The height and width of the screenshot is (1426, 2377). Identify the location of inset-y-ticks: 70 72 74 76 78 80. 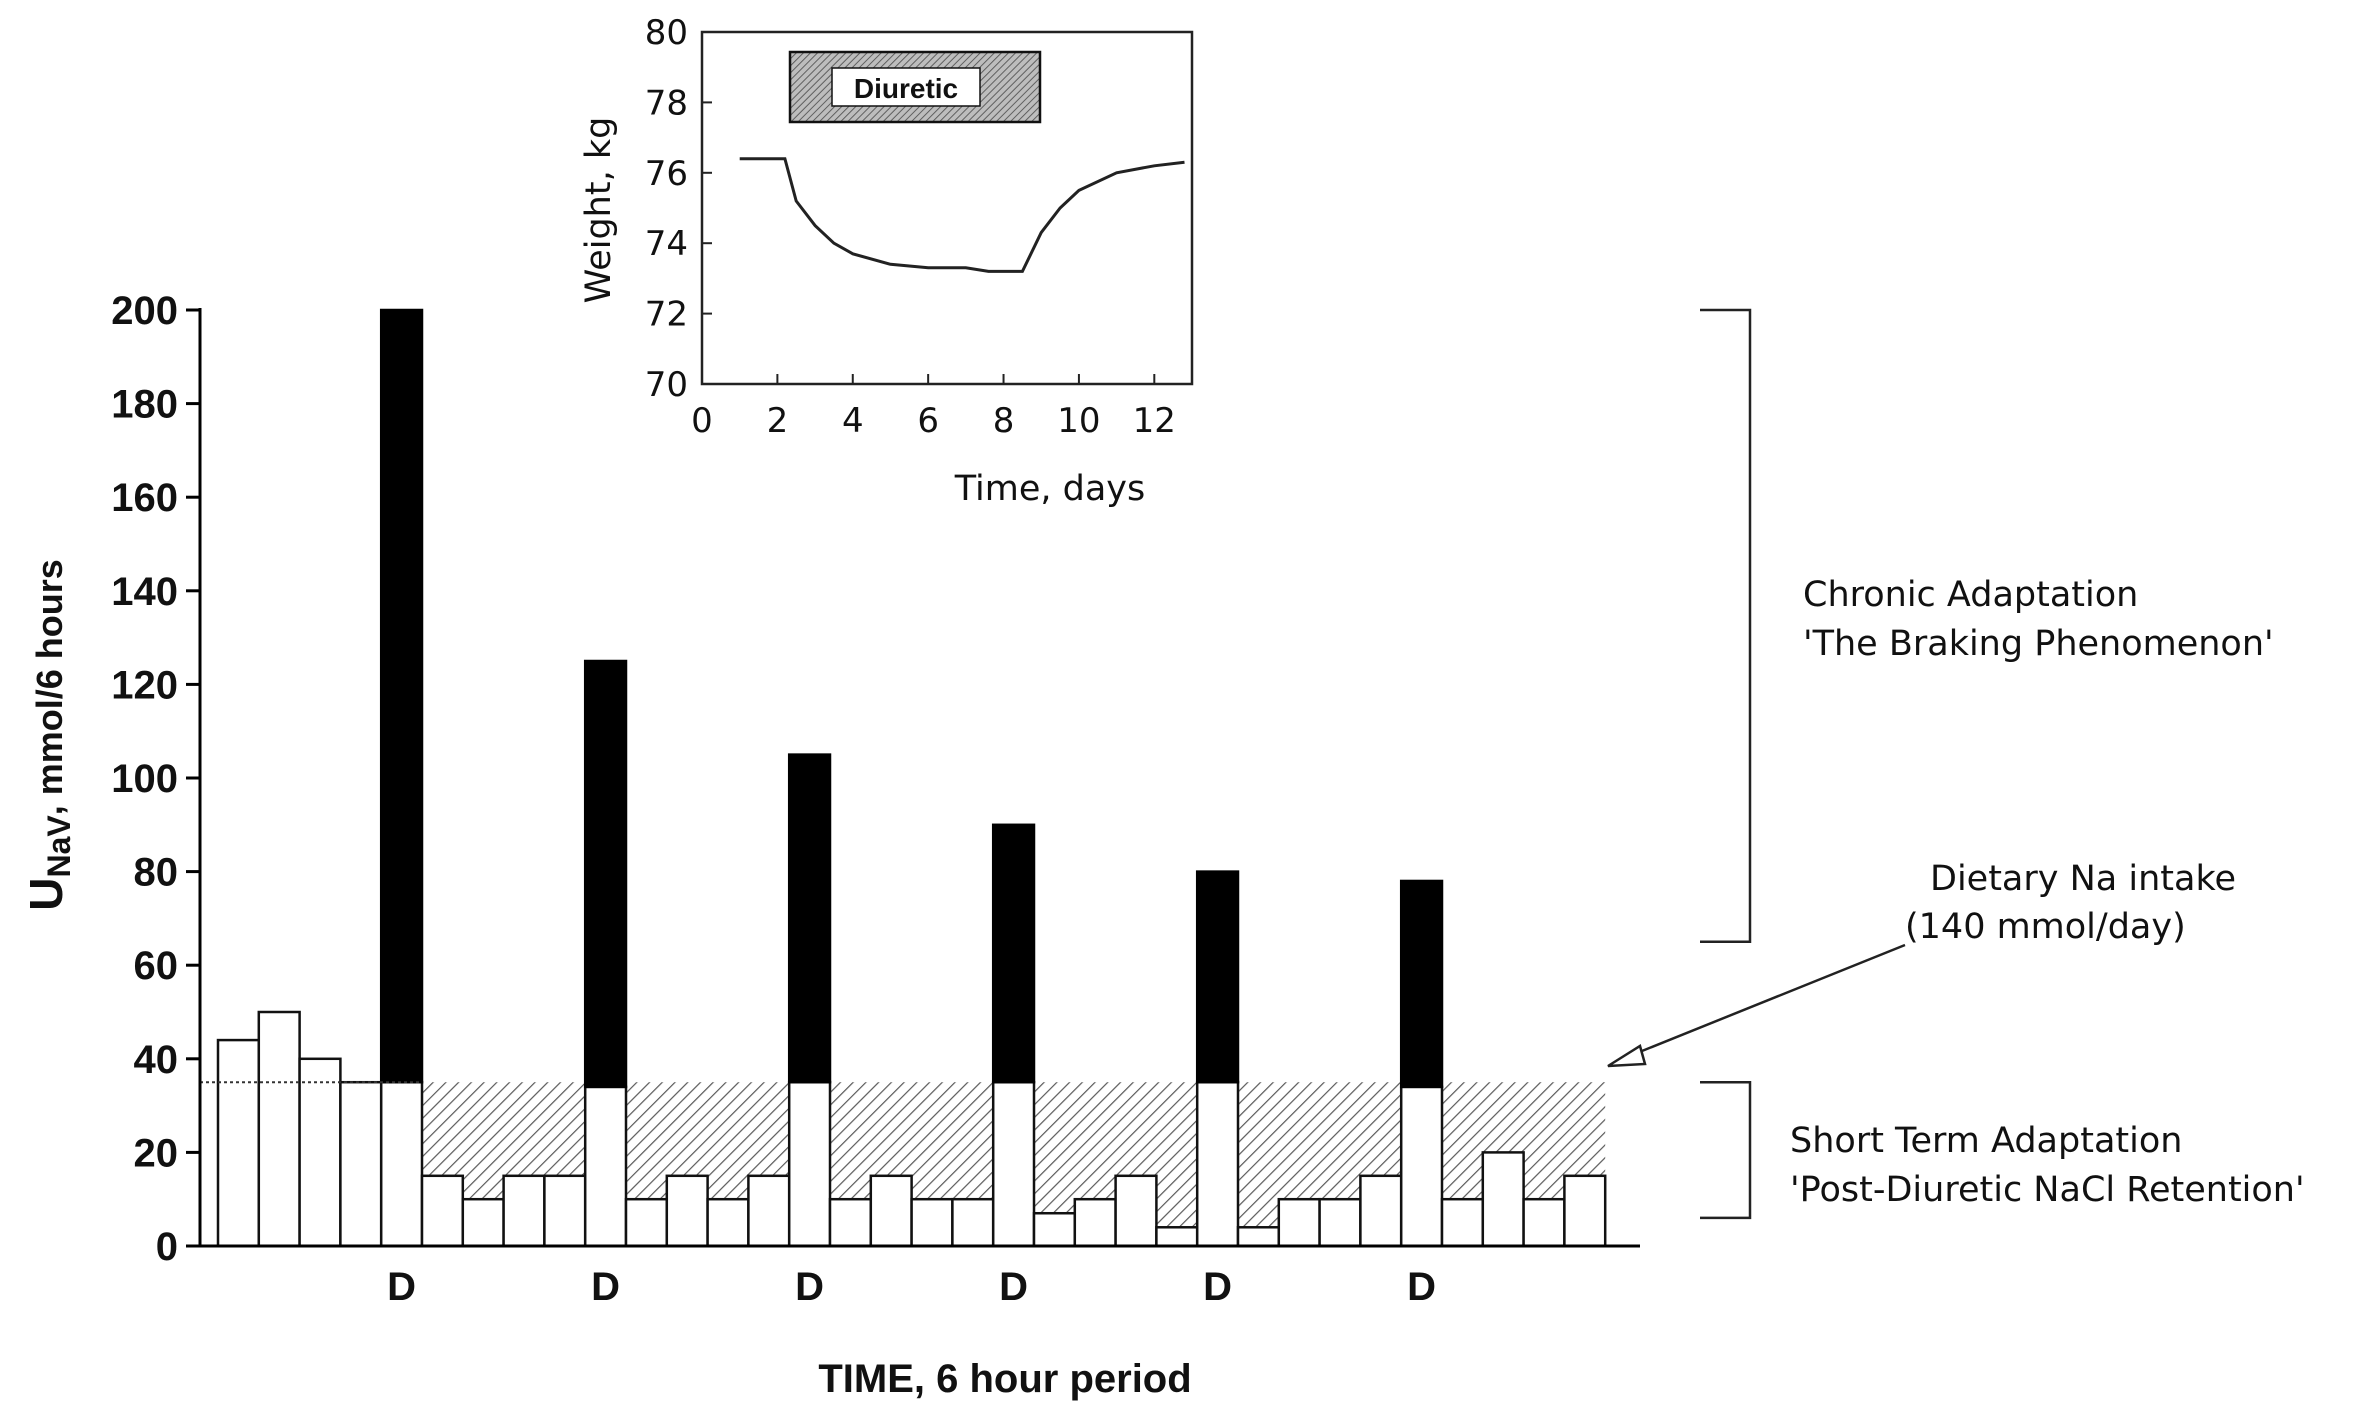
(678, 209).